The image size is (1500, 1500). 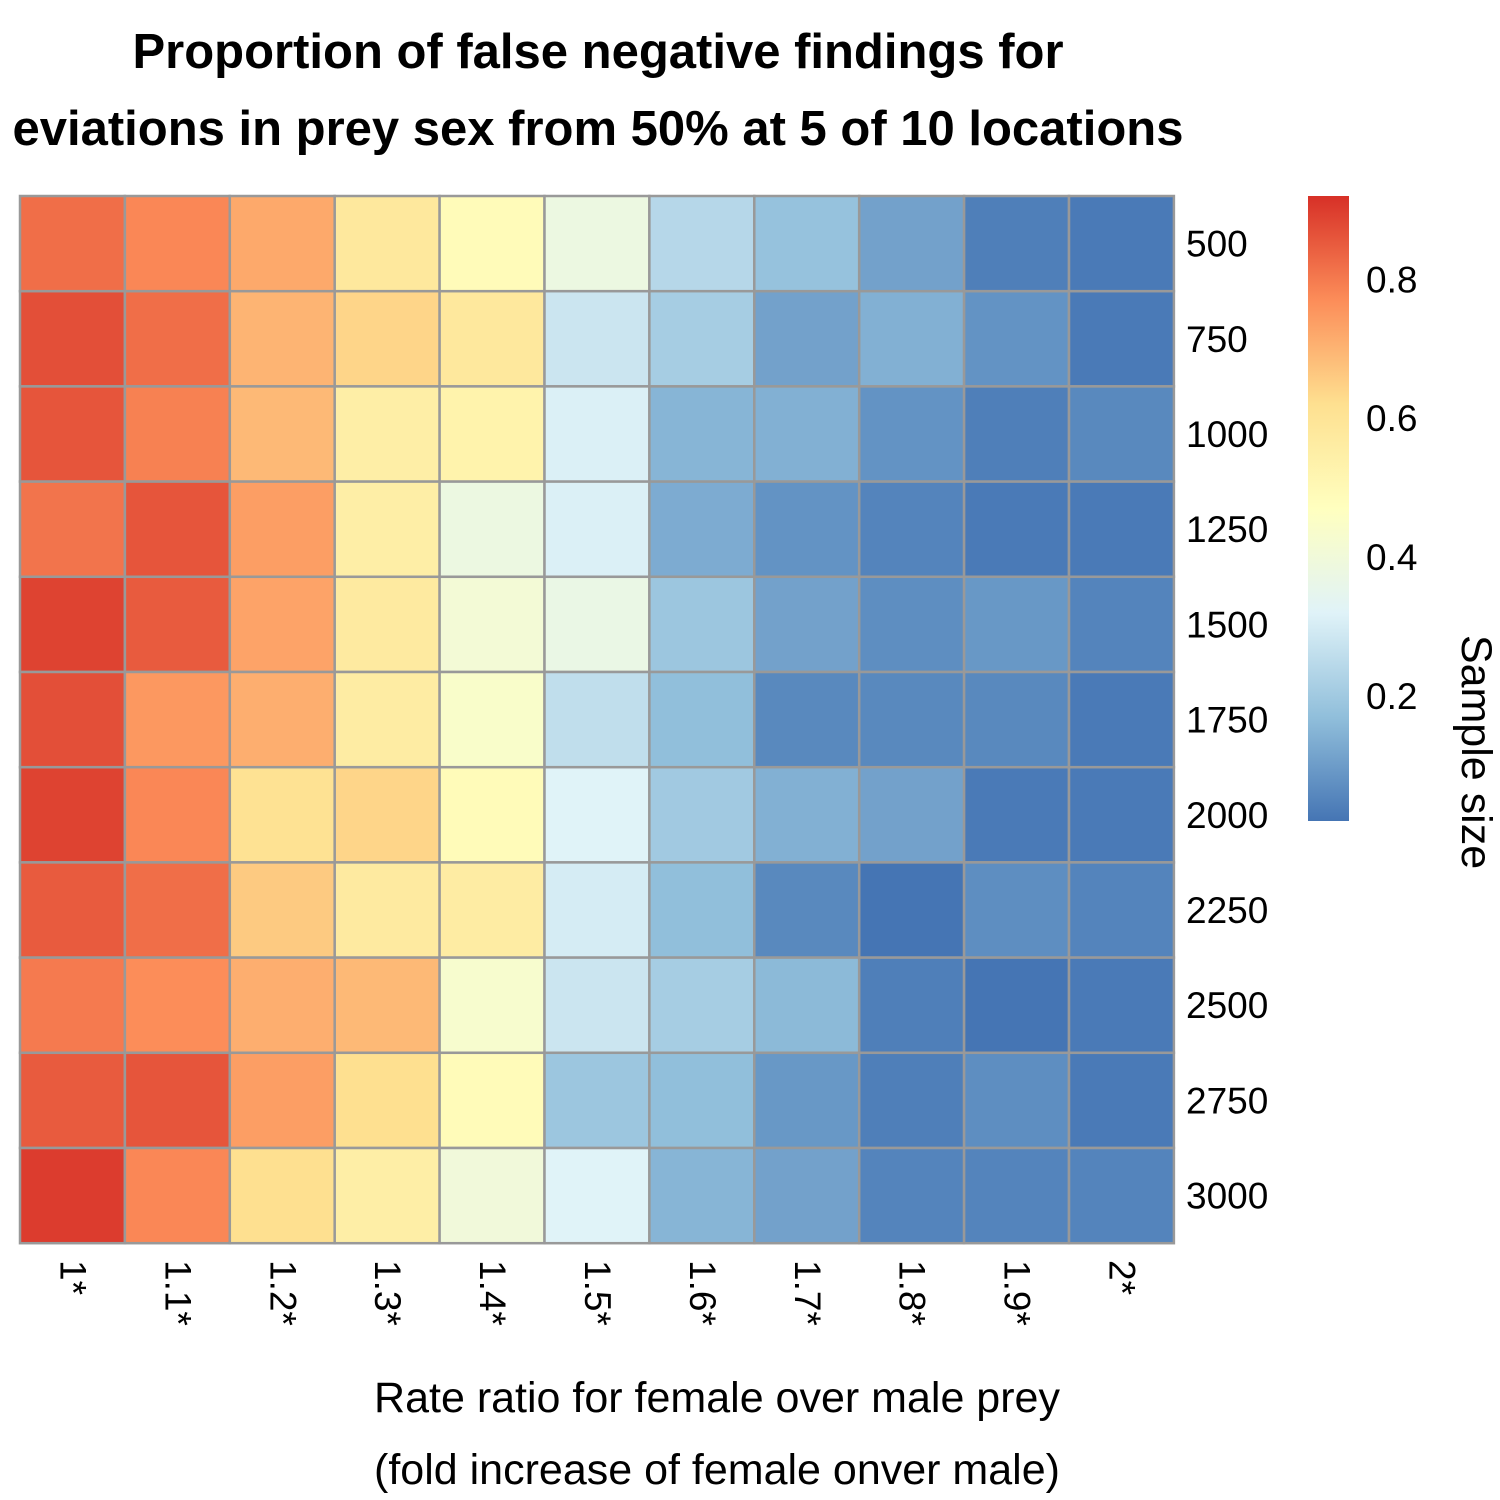 I want to click on y-tick-label: 1500, so click(x=1227, y=624).